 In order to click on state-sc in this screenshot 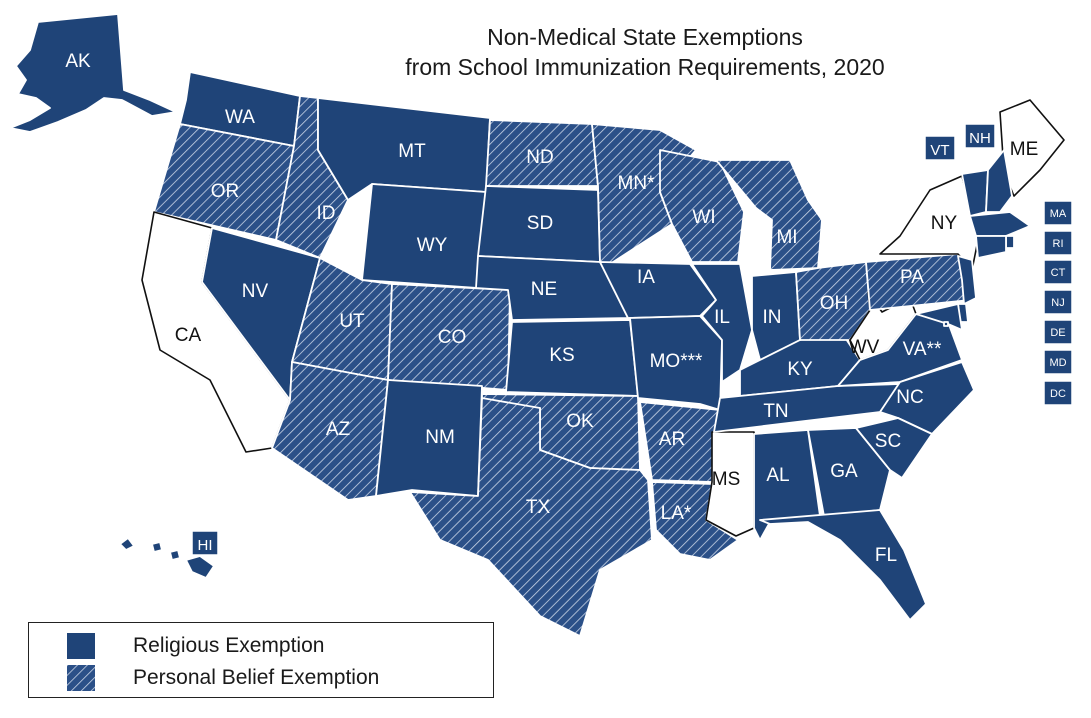, I will do `click(894, 448)`.